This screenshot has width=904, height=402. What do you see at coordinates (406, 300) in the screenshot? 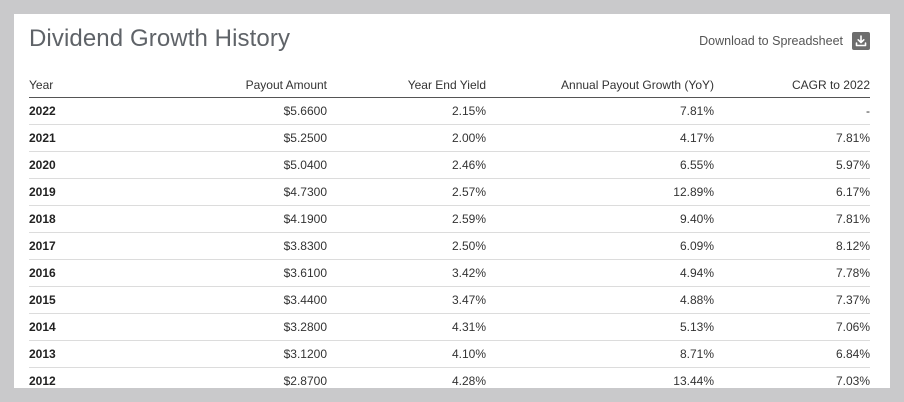
I see `cell-year-end-yield: 3.47%` at bounding box center [406, 300].